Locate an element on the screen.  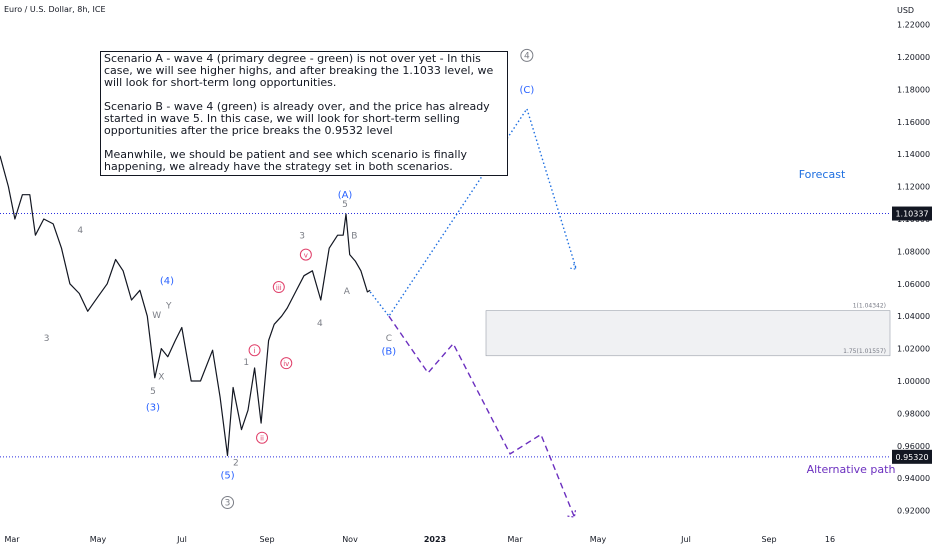
wave-label: (B) is located at coordinates (389, 352).